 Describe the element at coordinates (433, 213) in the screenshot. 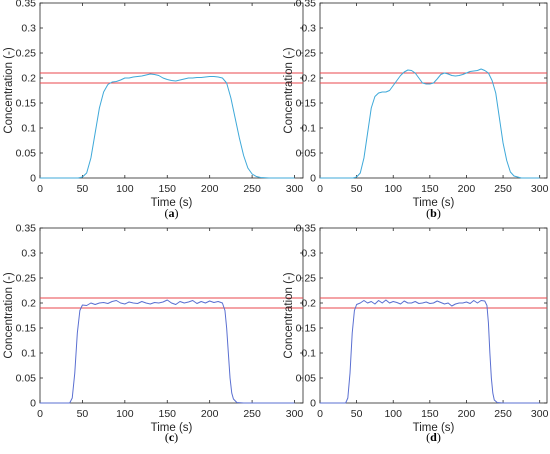

I see `panel-label: (b)` at that location.